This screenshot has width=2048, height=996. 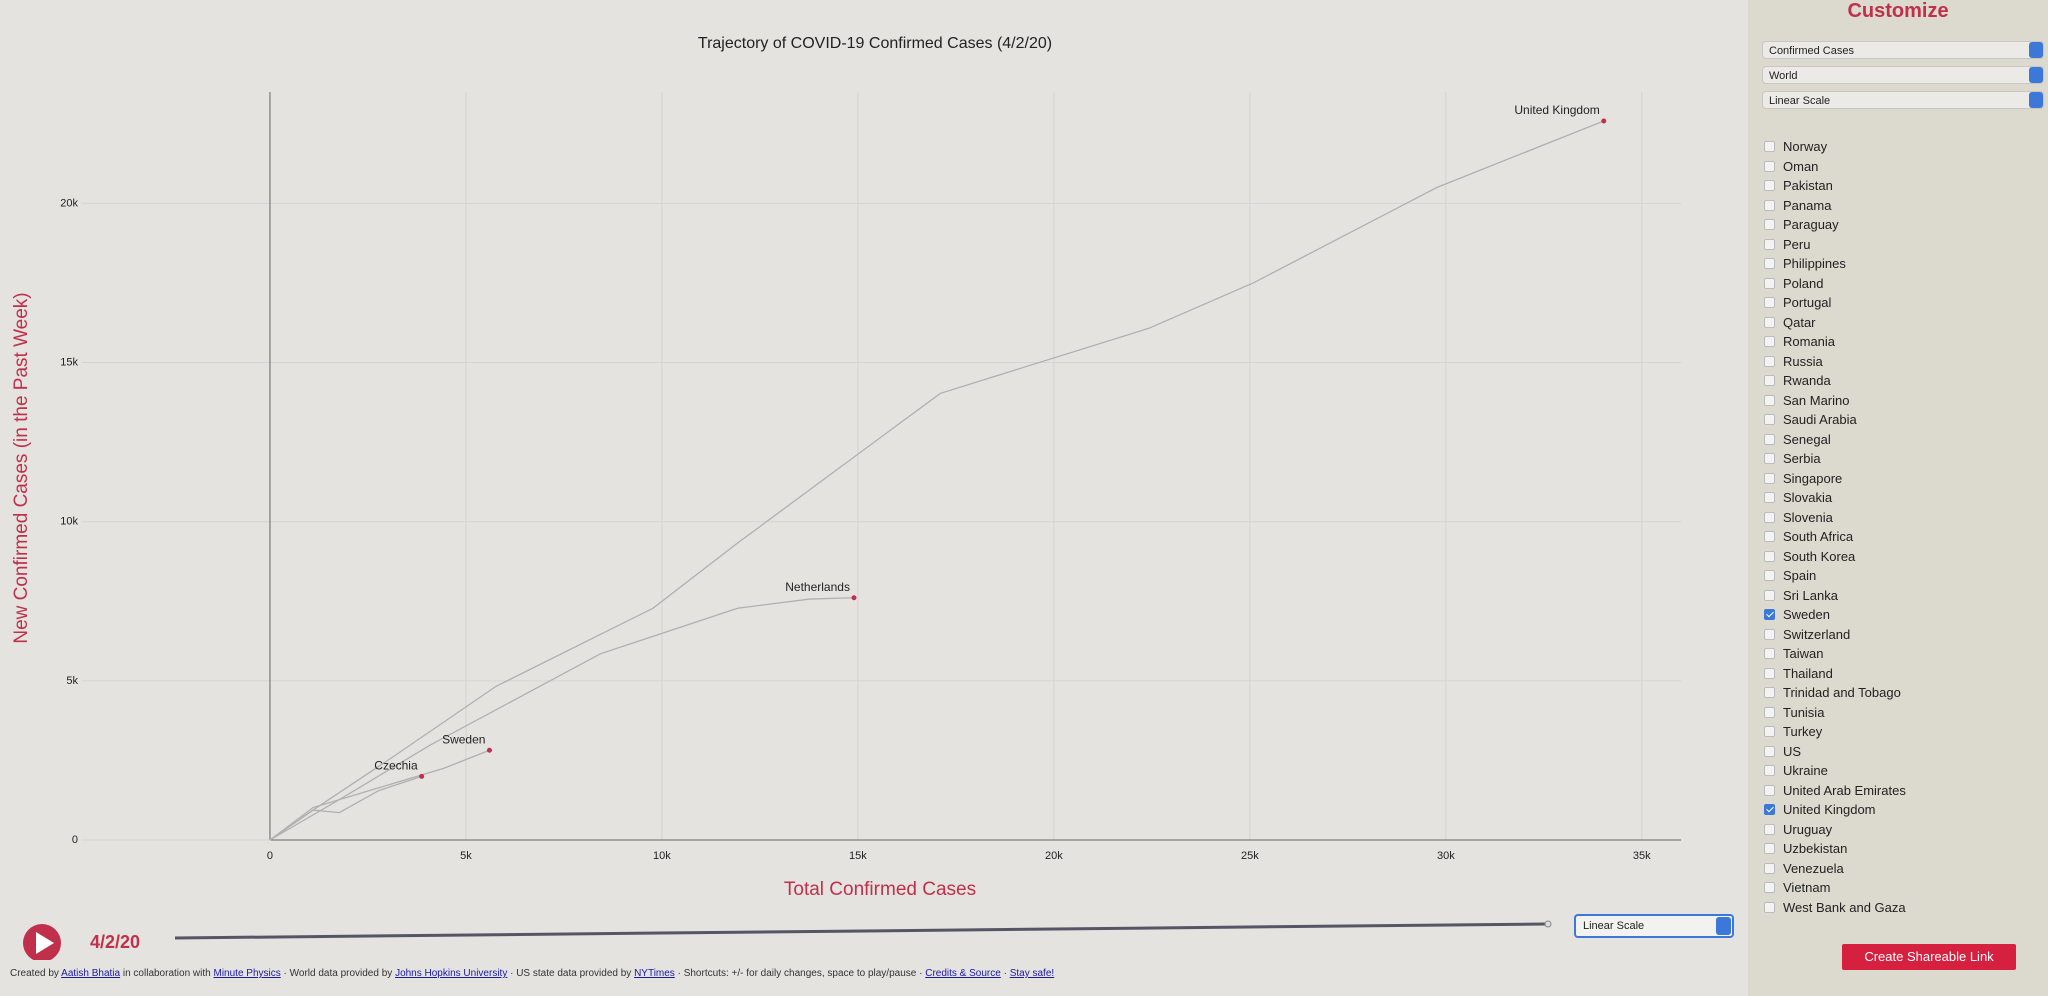 What do you see at coordinates (1820, 809) in the screenshot?
I see `country-option: United Kingdom` at bounding box center [1820, 809].